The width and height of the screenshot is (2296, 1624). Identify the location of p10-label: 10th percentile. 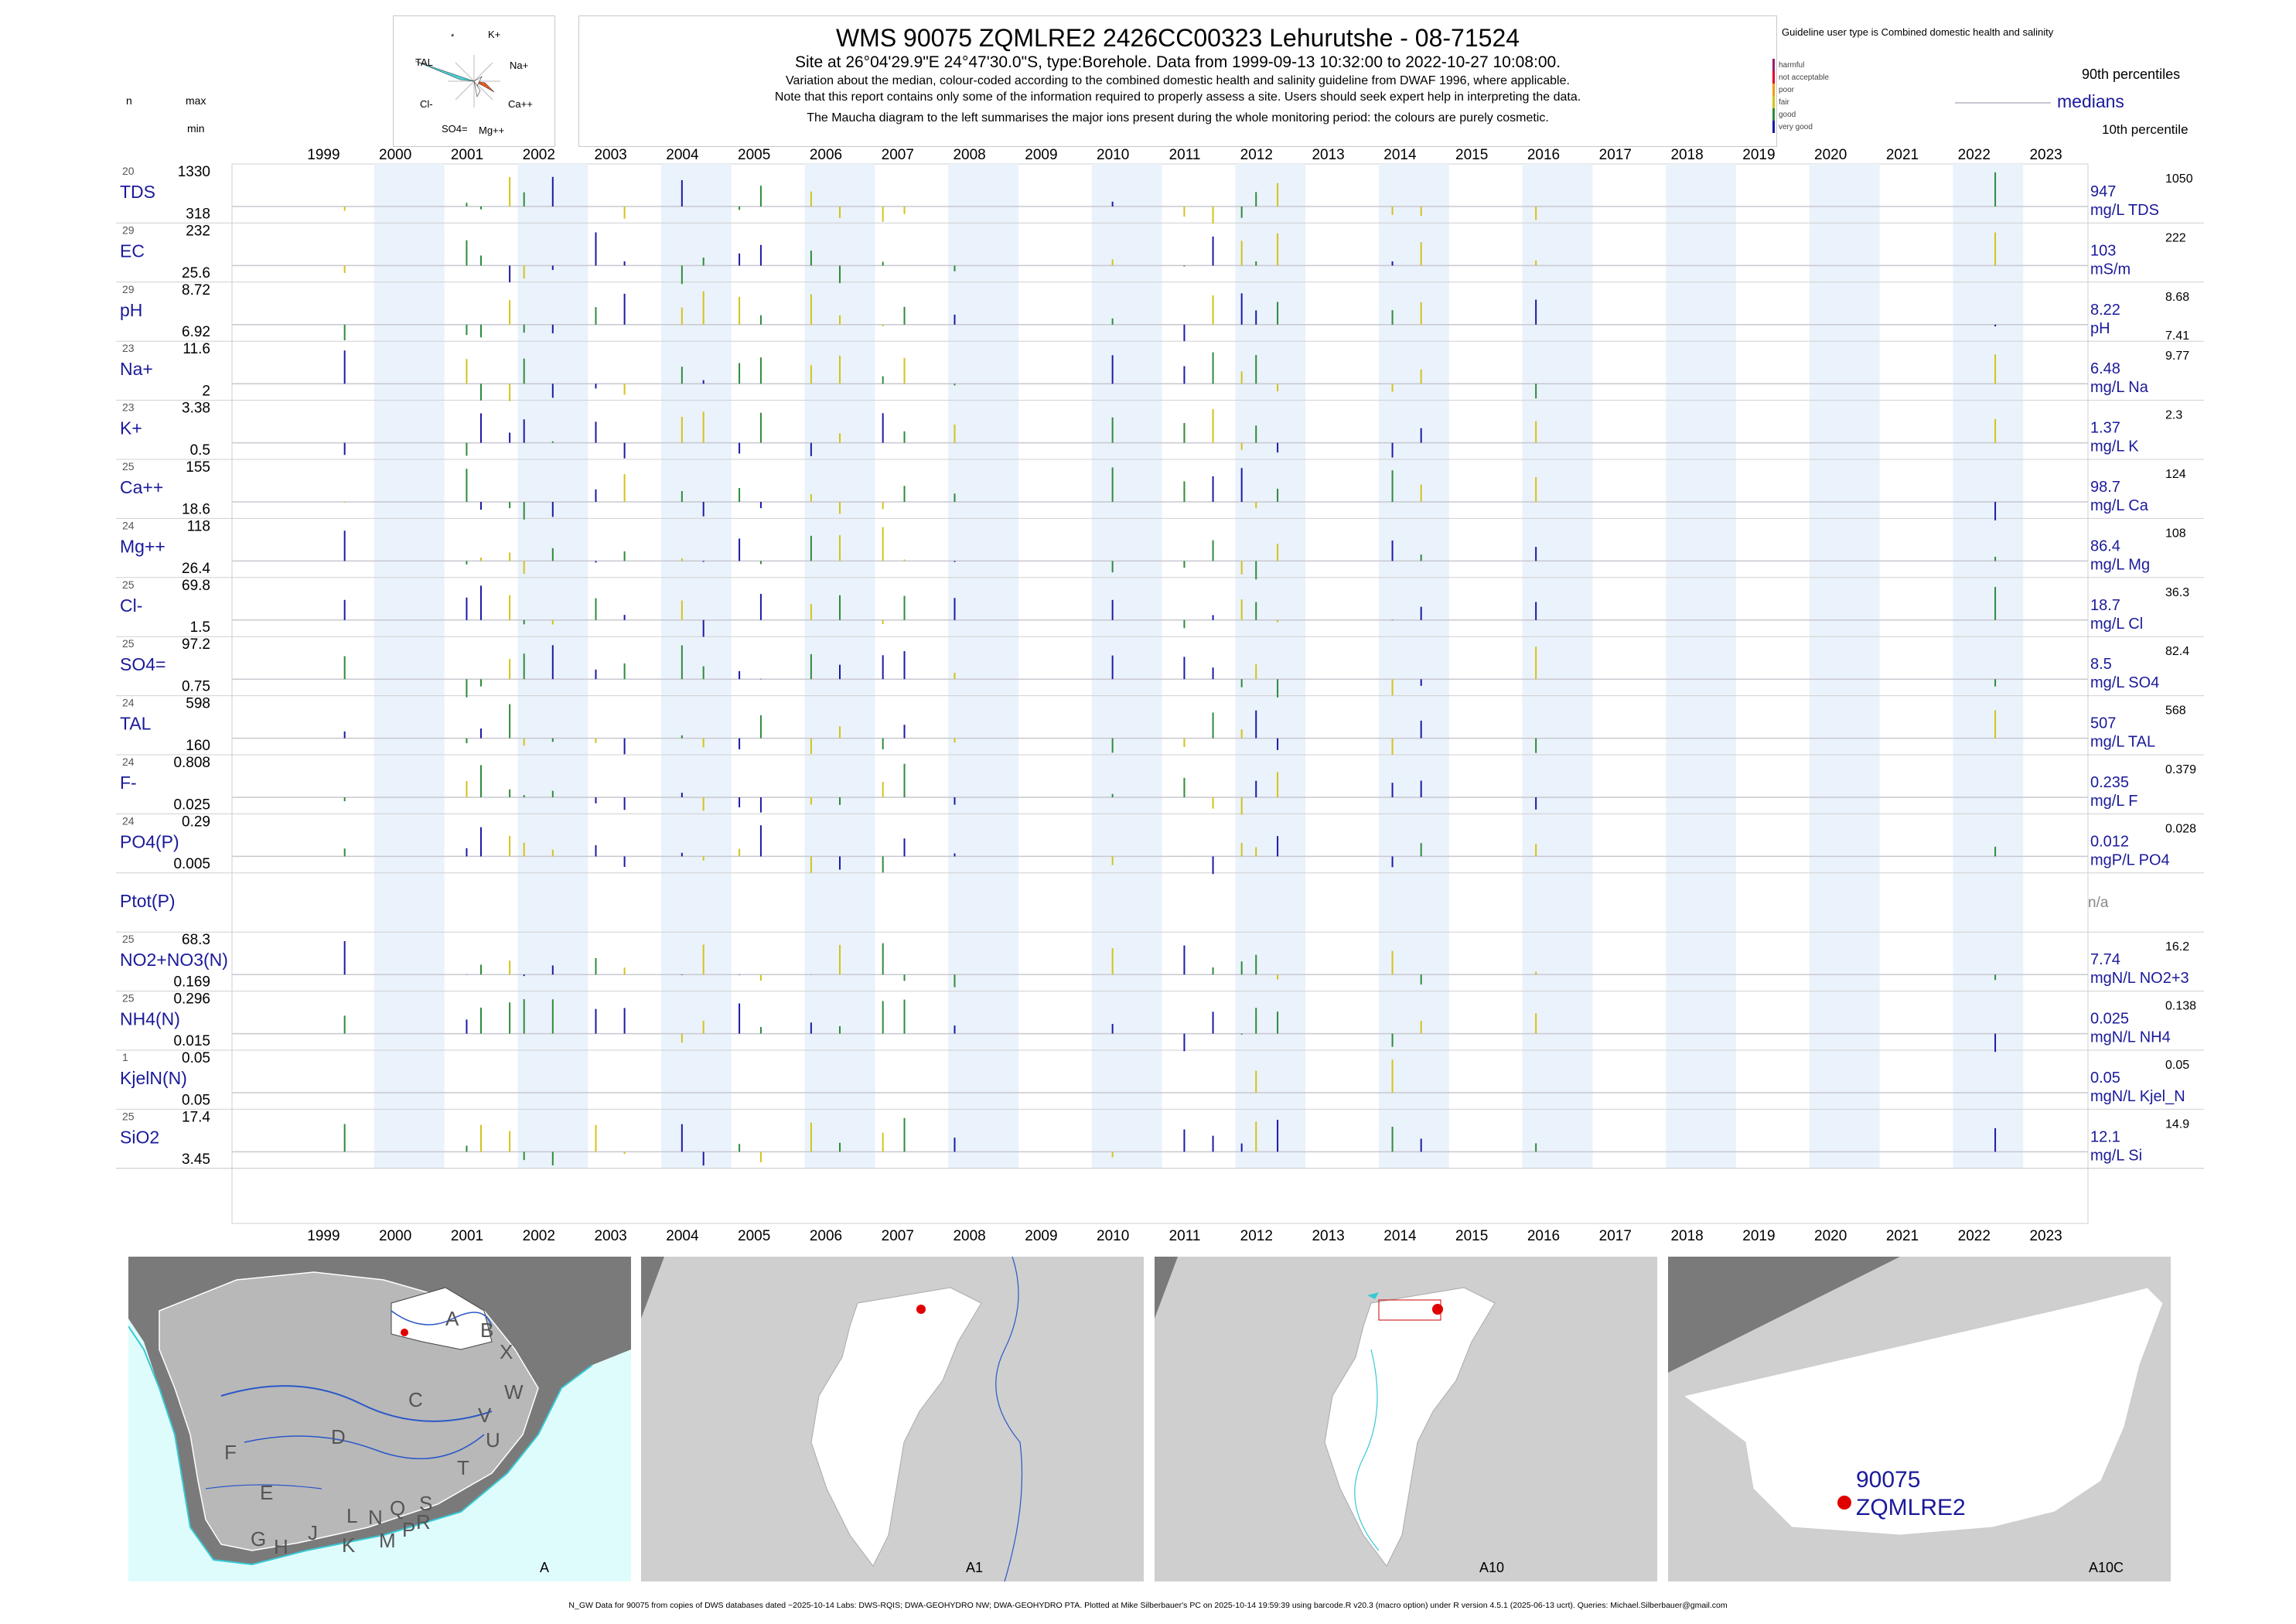
(2145, 129).